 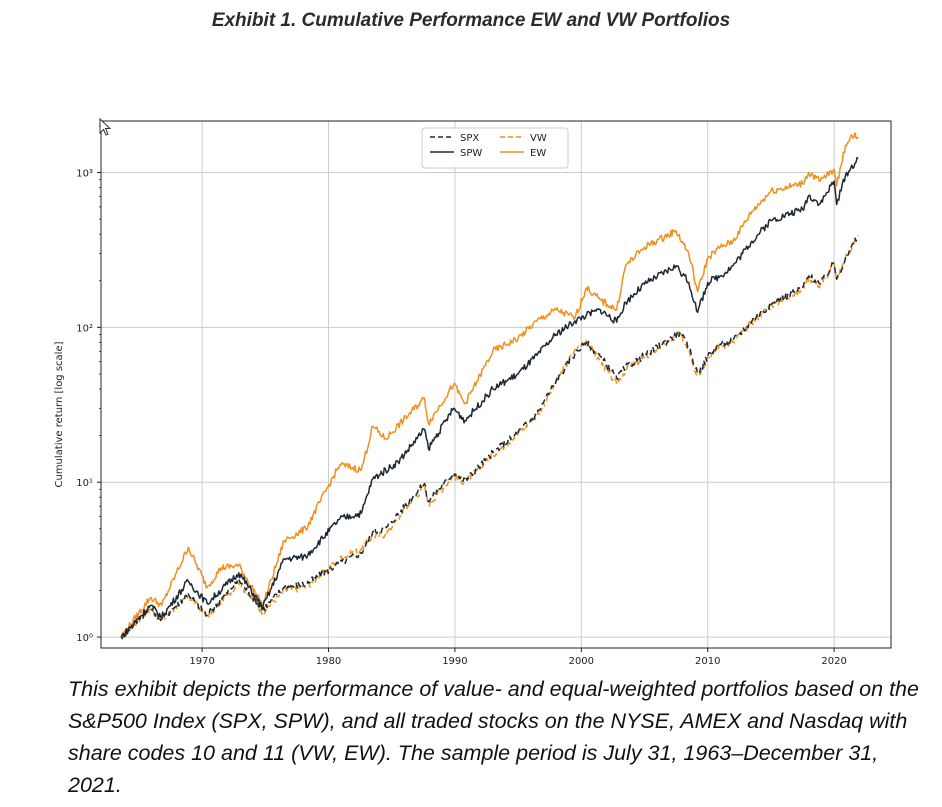 I want to click on legend-box, so click(x=495, y=148).